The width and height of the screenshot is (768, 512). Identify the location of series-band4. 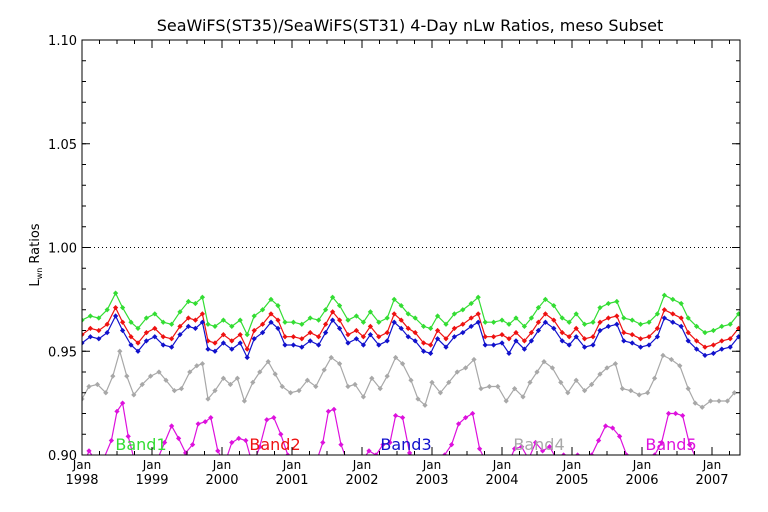
(410, 379).